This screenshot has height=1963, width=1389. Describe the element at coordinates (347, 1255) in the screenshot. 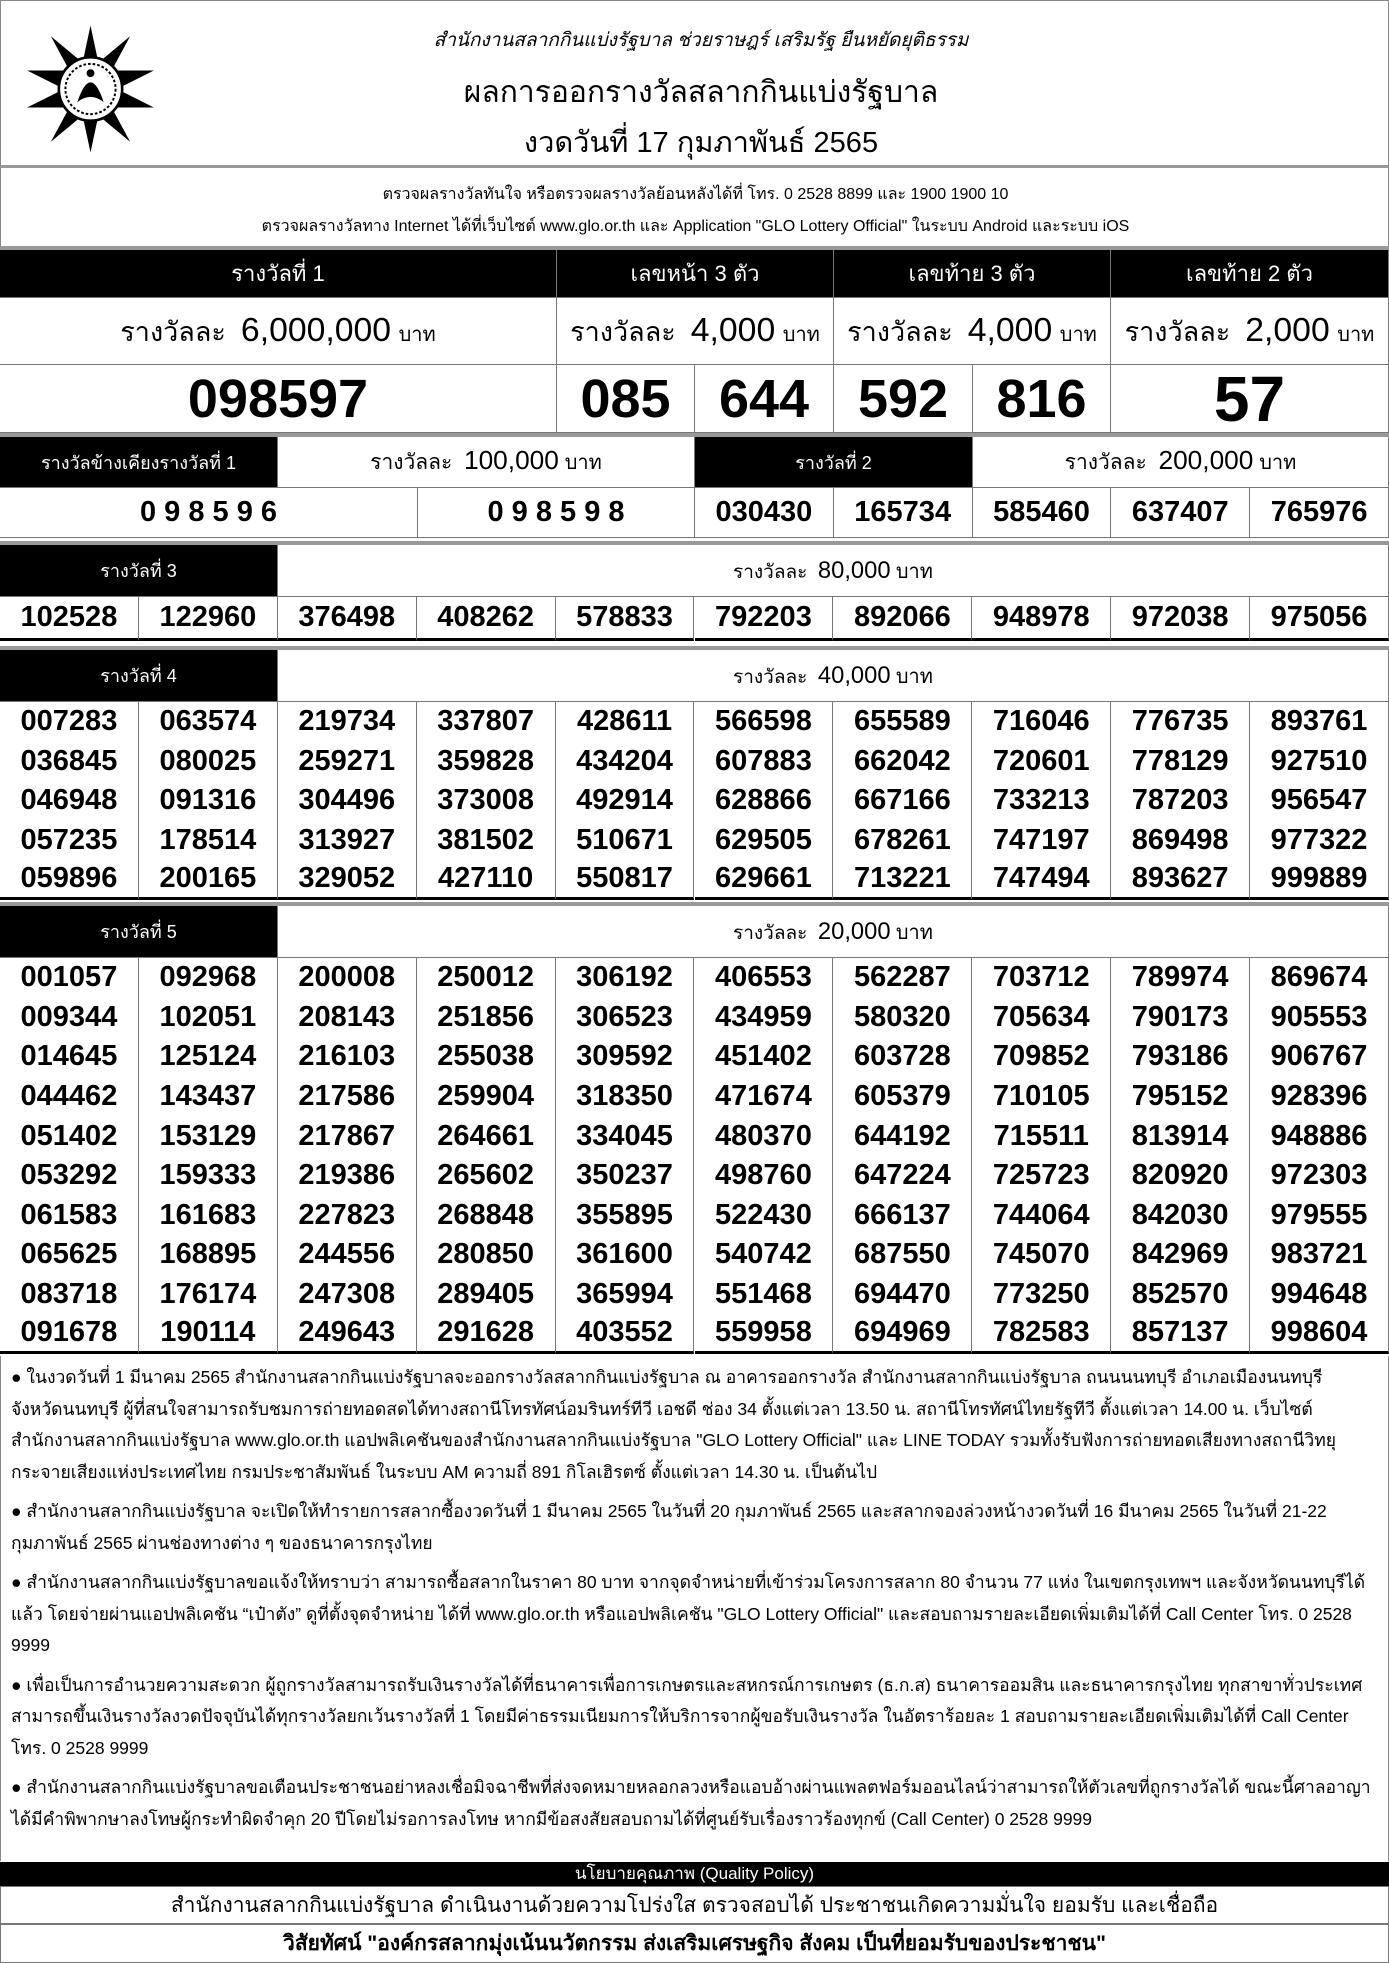

I see `fifth-prize-number: 244556` at that location.